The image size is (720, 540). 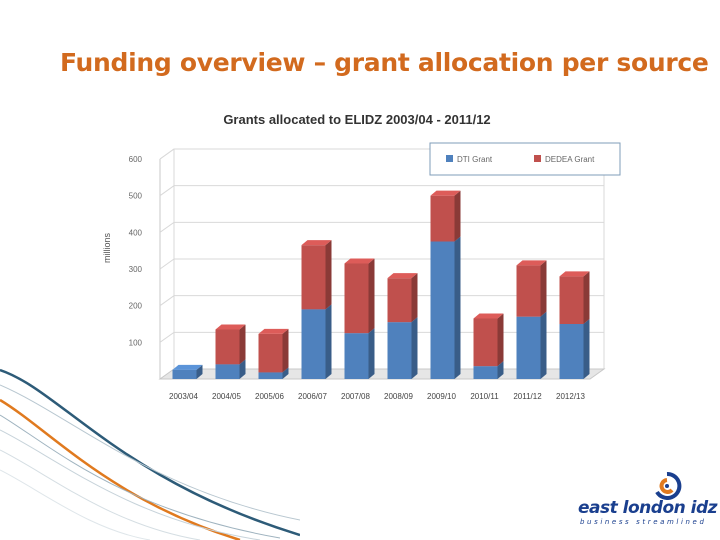 I want to click on legend-label-dedea: DEDEA Grant, so click(x=570, y=159).